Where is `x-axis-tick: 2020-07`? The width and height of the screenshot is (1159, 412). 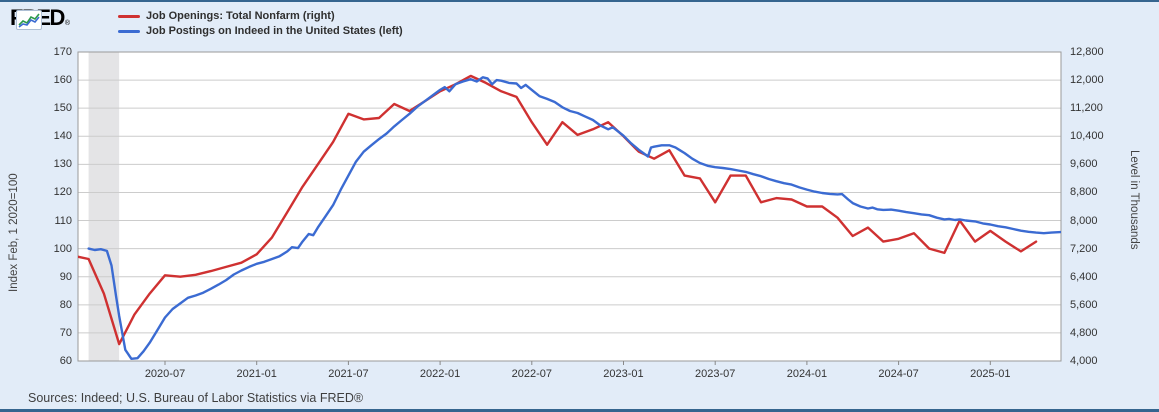 x-axis-tick: 2020-07 is located at coordinates (165, 374).